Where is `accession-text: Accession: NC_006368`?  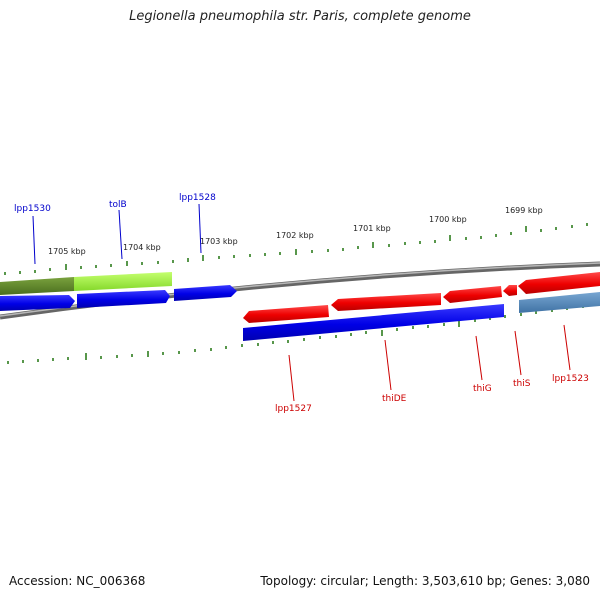
accession-text: Accession: NC_006368 is located at coordinates (77, 581).